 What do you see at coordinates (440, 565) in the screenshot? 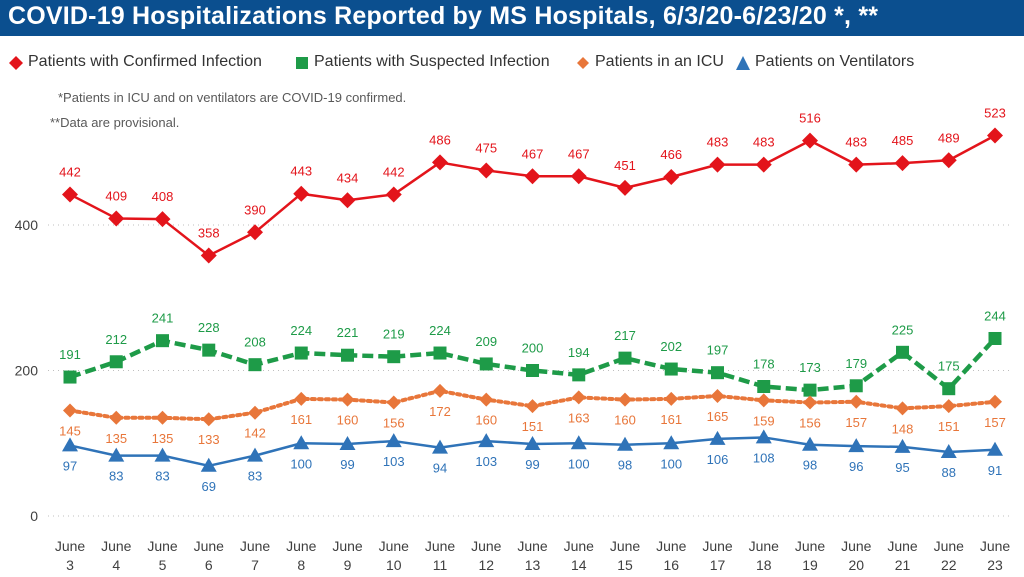
I see `x-tick-day: 11` at bounding box center [440, 565].